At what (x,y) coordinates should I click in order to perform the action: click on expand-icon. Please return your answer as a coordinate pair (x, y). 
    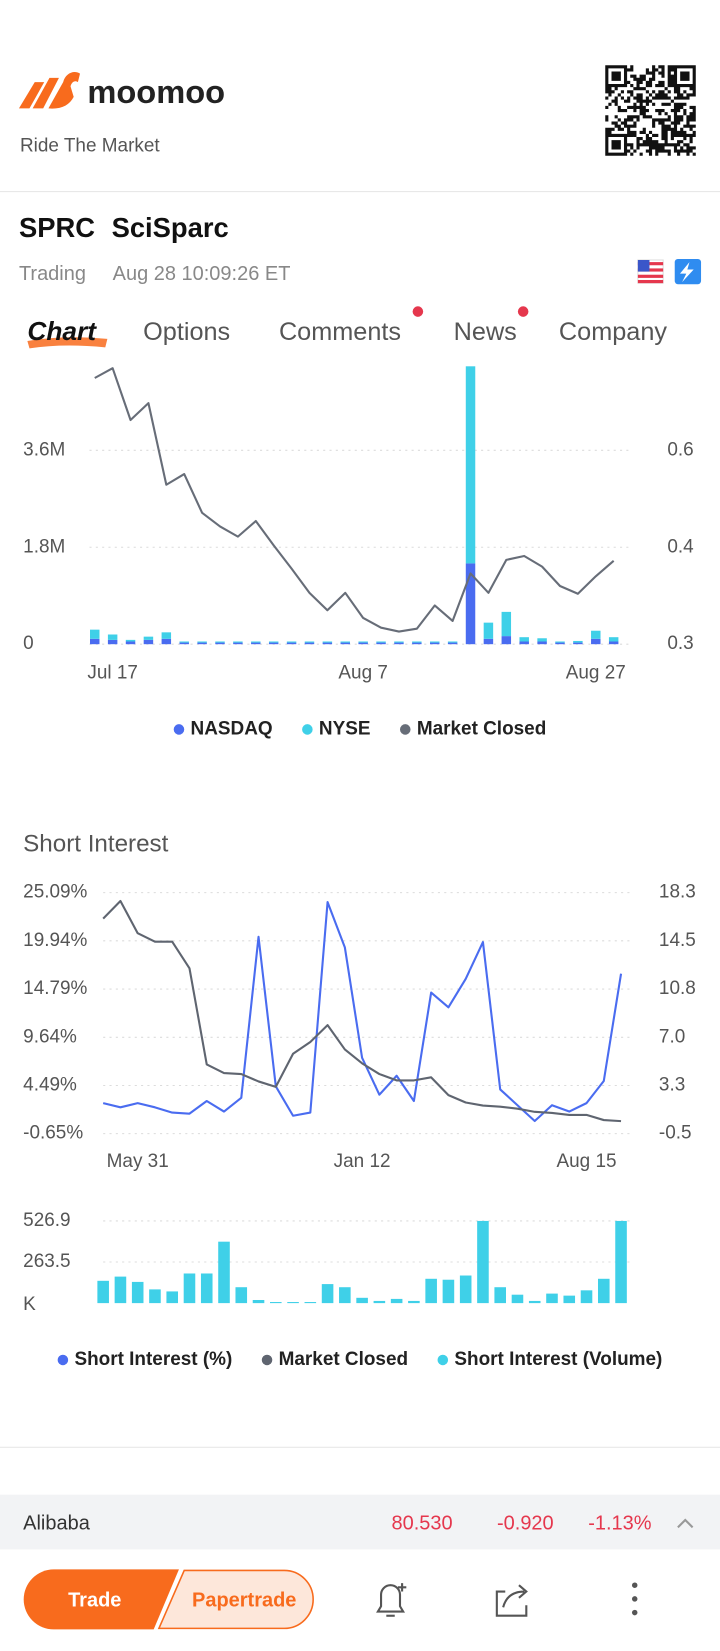
    Looking at the image, I should click on (685, 1523).